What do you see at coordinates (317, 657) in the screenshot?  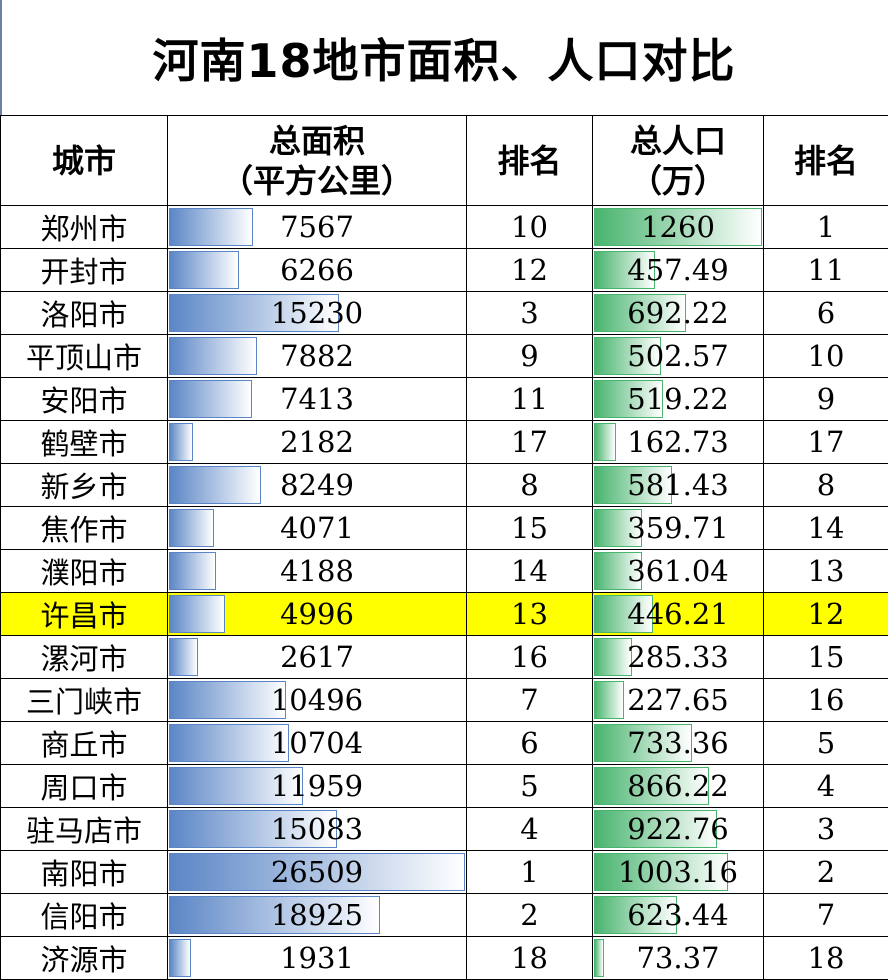 I see `area-cell-value: 2617` at bounding box center [317, 657].